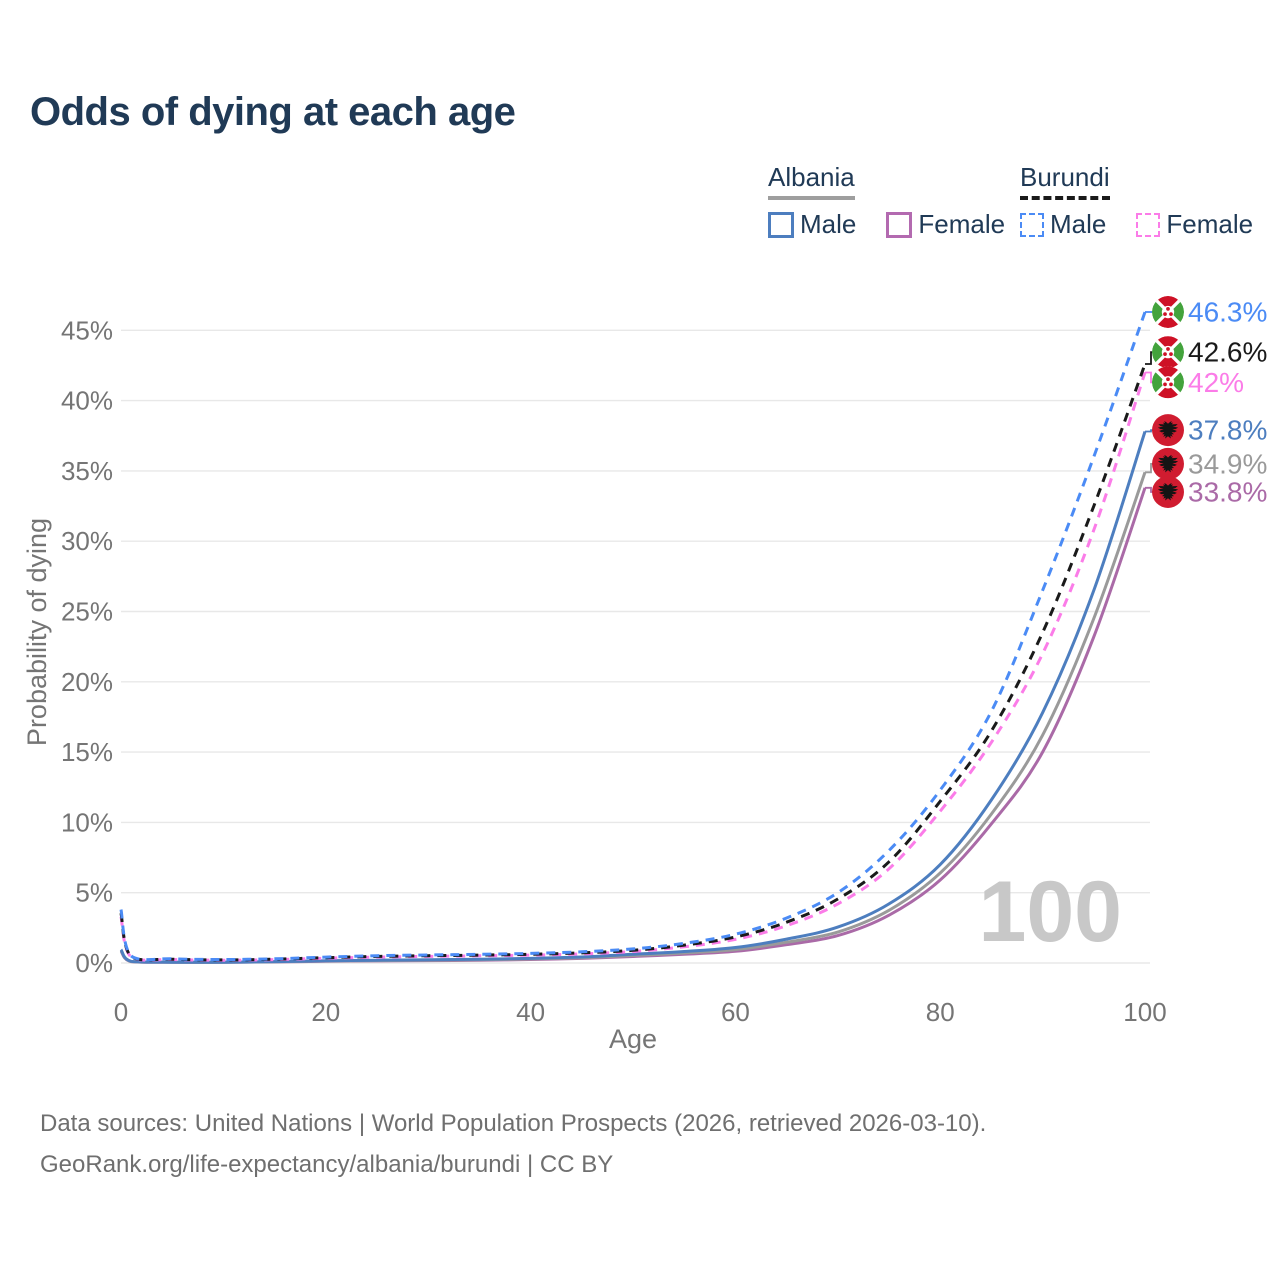  I want to click on end-value-burundi-female: 42%, so click(1216, 382).